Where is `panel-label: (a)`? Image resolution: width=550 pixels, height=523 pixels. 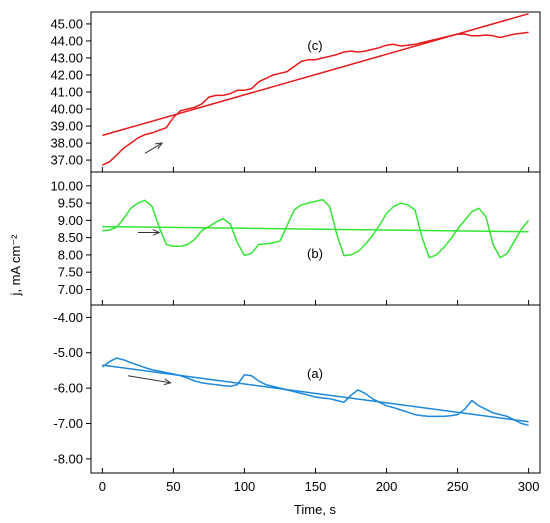
panel-label: (a) is located at coordinates (315, 373).